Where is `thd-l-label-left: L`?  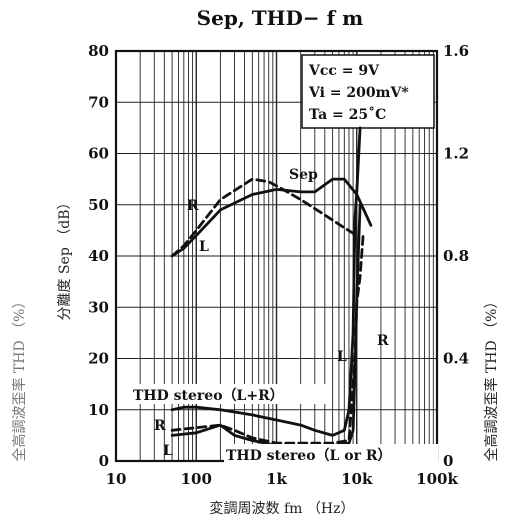
thd-l-label-left: L is located at coordinates (168, 451).